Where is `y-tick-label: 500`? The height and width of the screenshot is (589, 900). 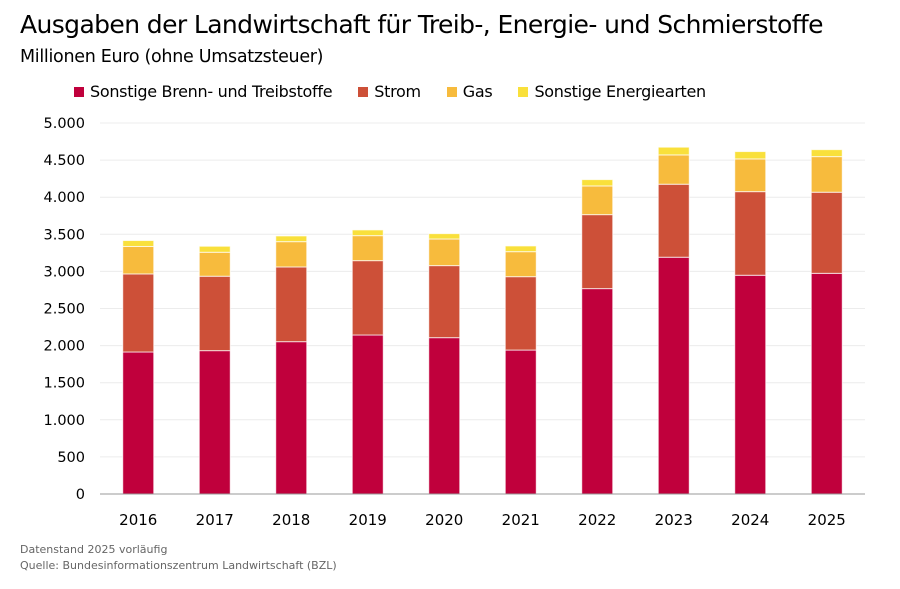 y-tick-label: 500 is located at coordinates (71, 458).